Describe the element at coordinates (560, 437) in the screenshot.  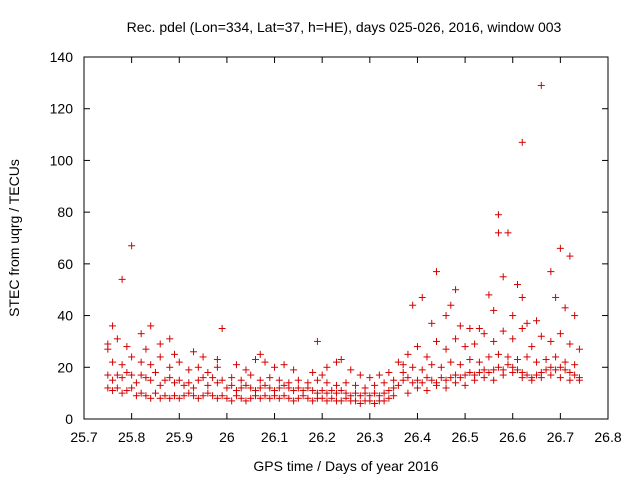
I see `x-tick-label: 26.7` at that location.